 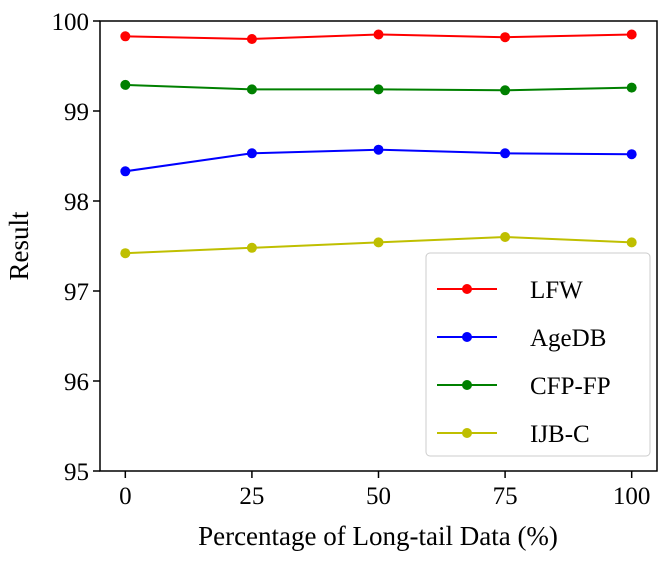 What do you see at coordinates (378, 496) in the screenshot?
I see `x-tick-label: 50` at bounding box center [378, 496].